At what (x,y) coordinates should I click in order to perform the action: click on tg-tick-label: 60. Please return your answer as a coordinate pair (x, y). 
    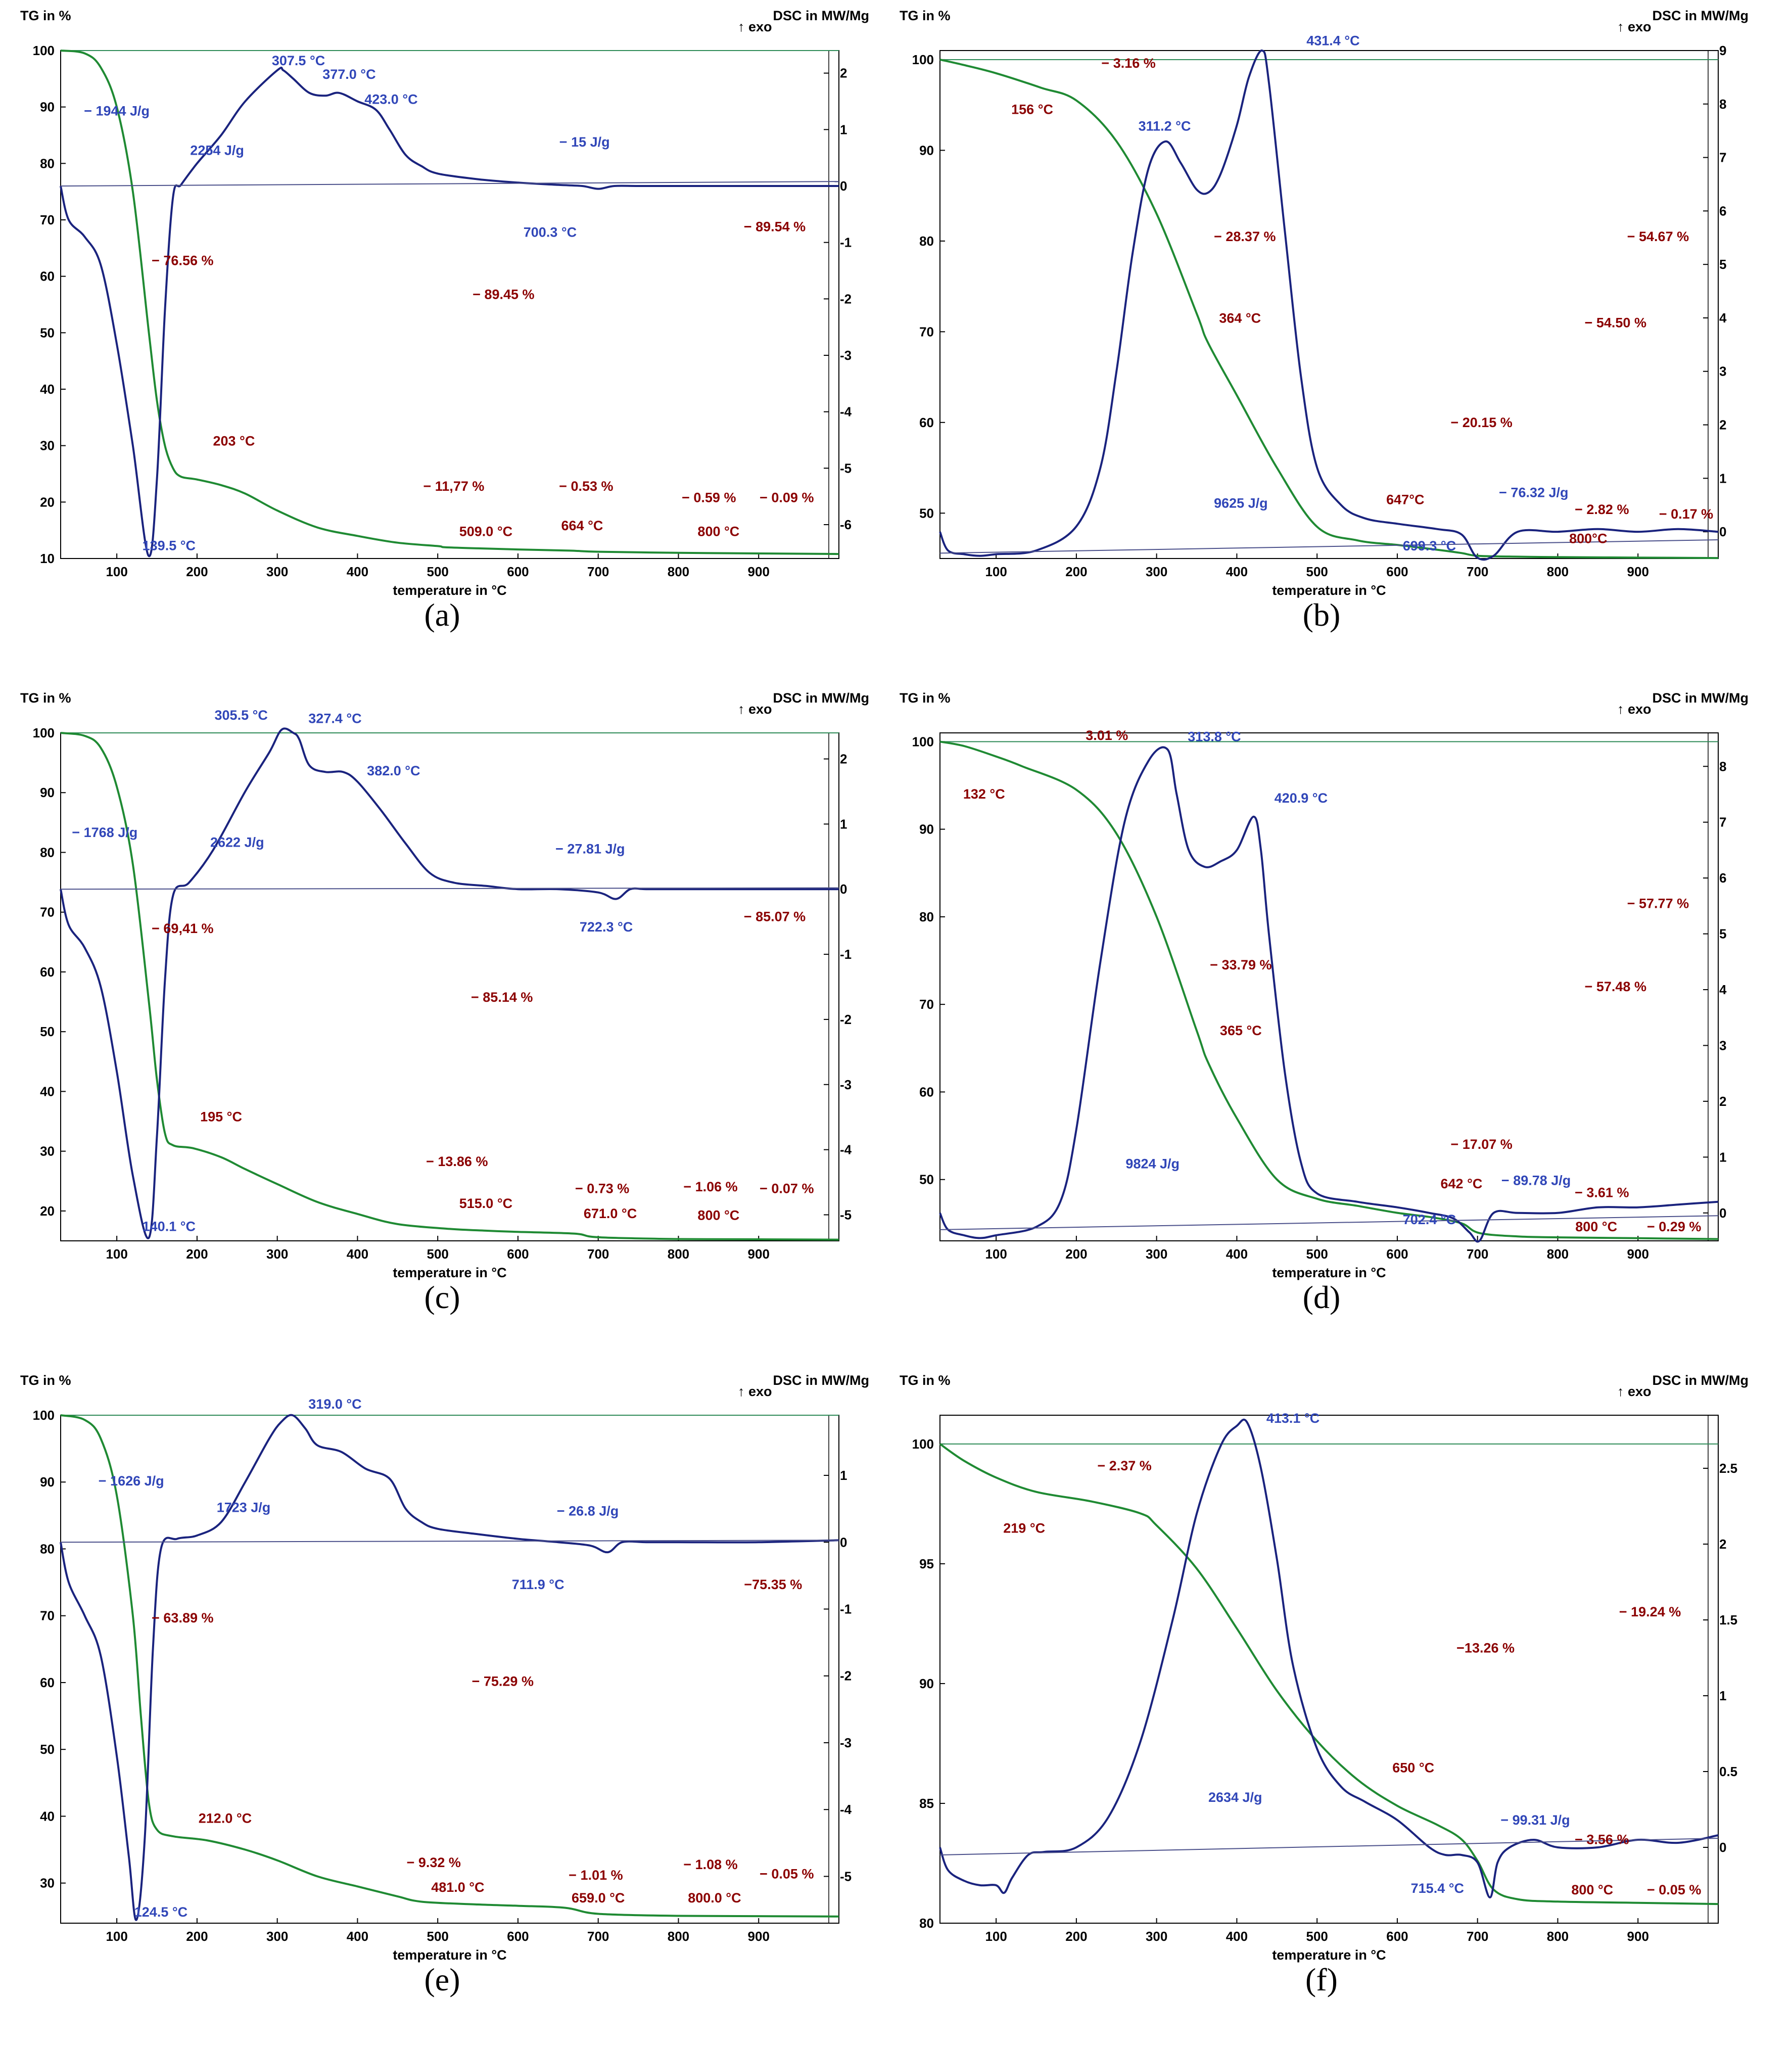
    Looking at the image, I should click on (47, 276).